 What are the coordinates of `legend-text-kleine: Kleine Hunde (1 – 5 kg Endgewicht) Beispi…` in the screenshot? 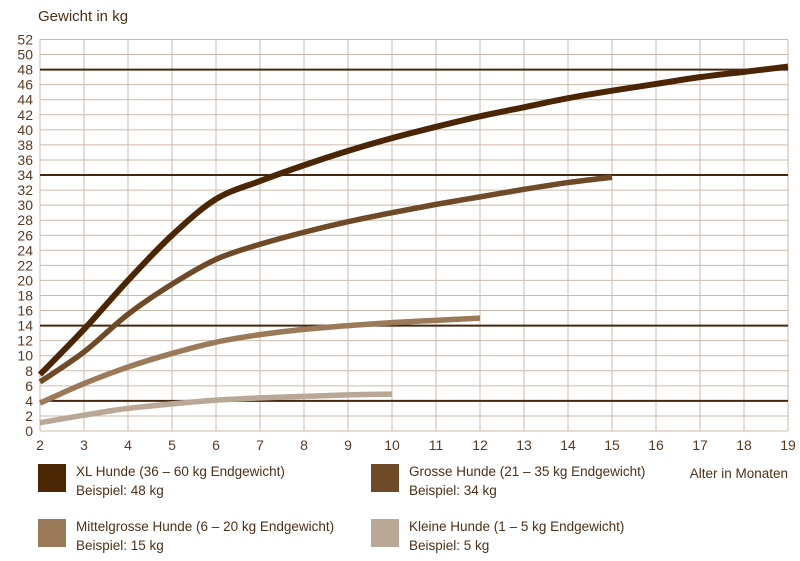 It's located at (516, 536).